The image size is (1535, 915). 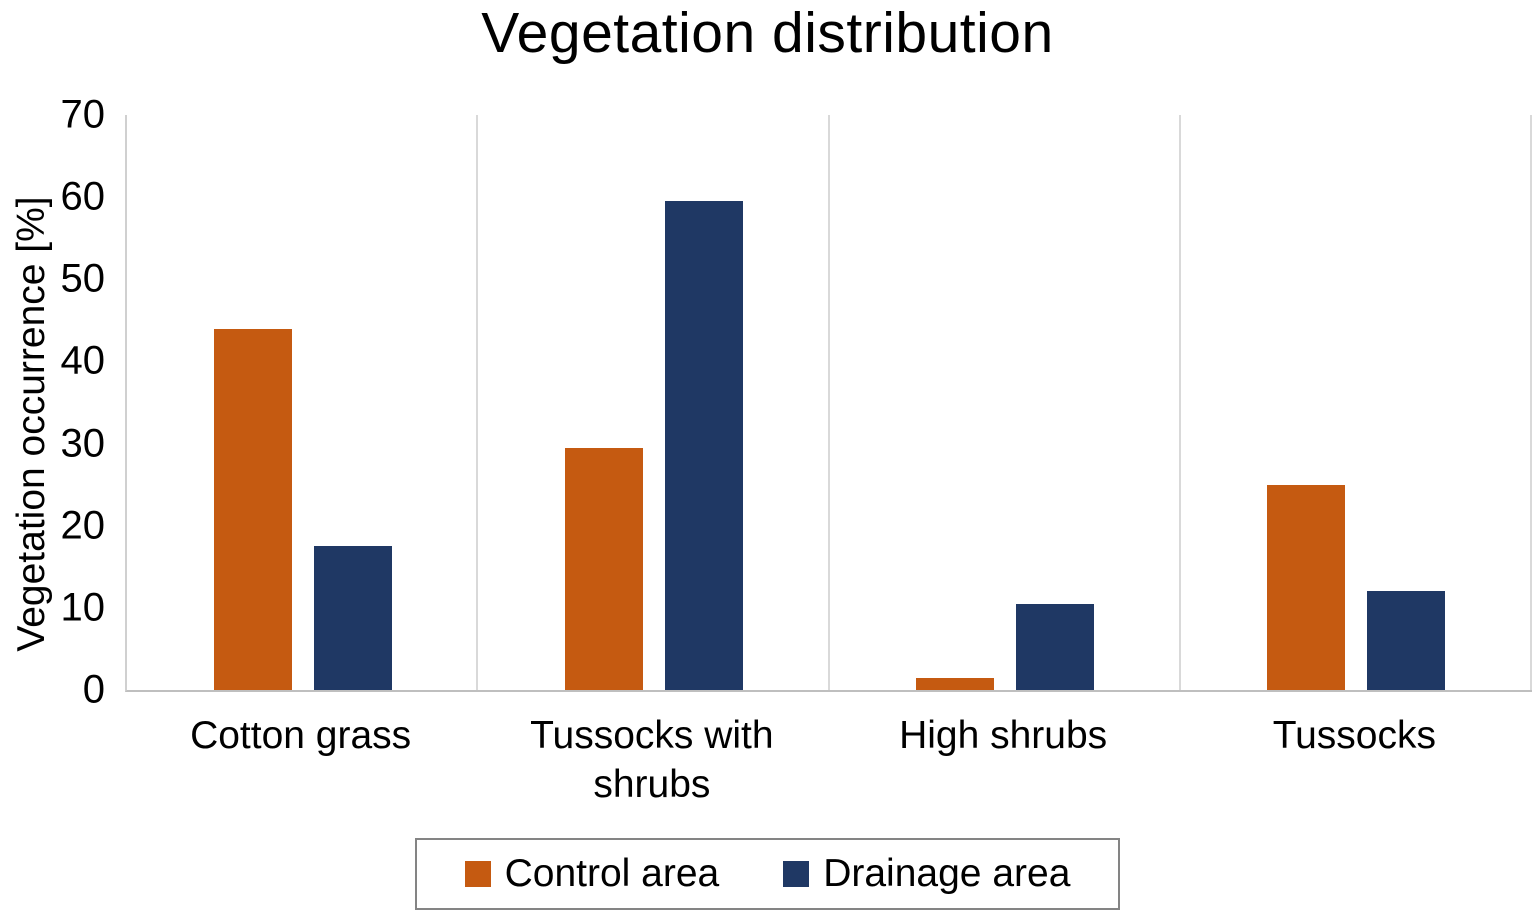 What do you see at coordinates (947, 873) in the screenshot?
I see `legend-label: Drainage area` at bounding box center [947, 873].